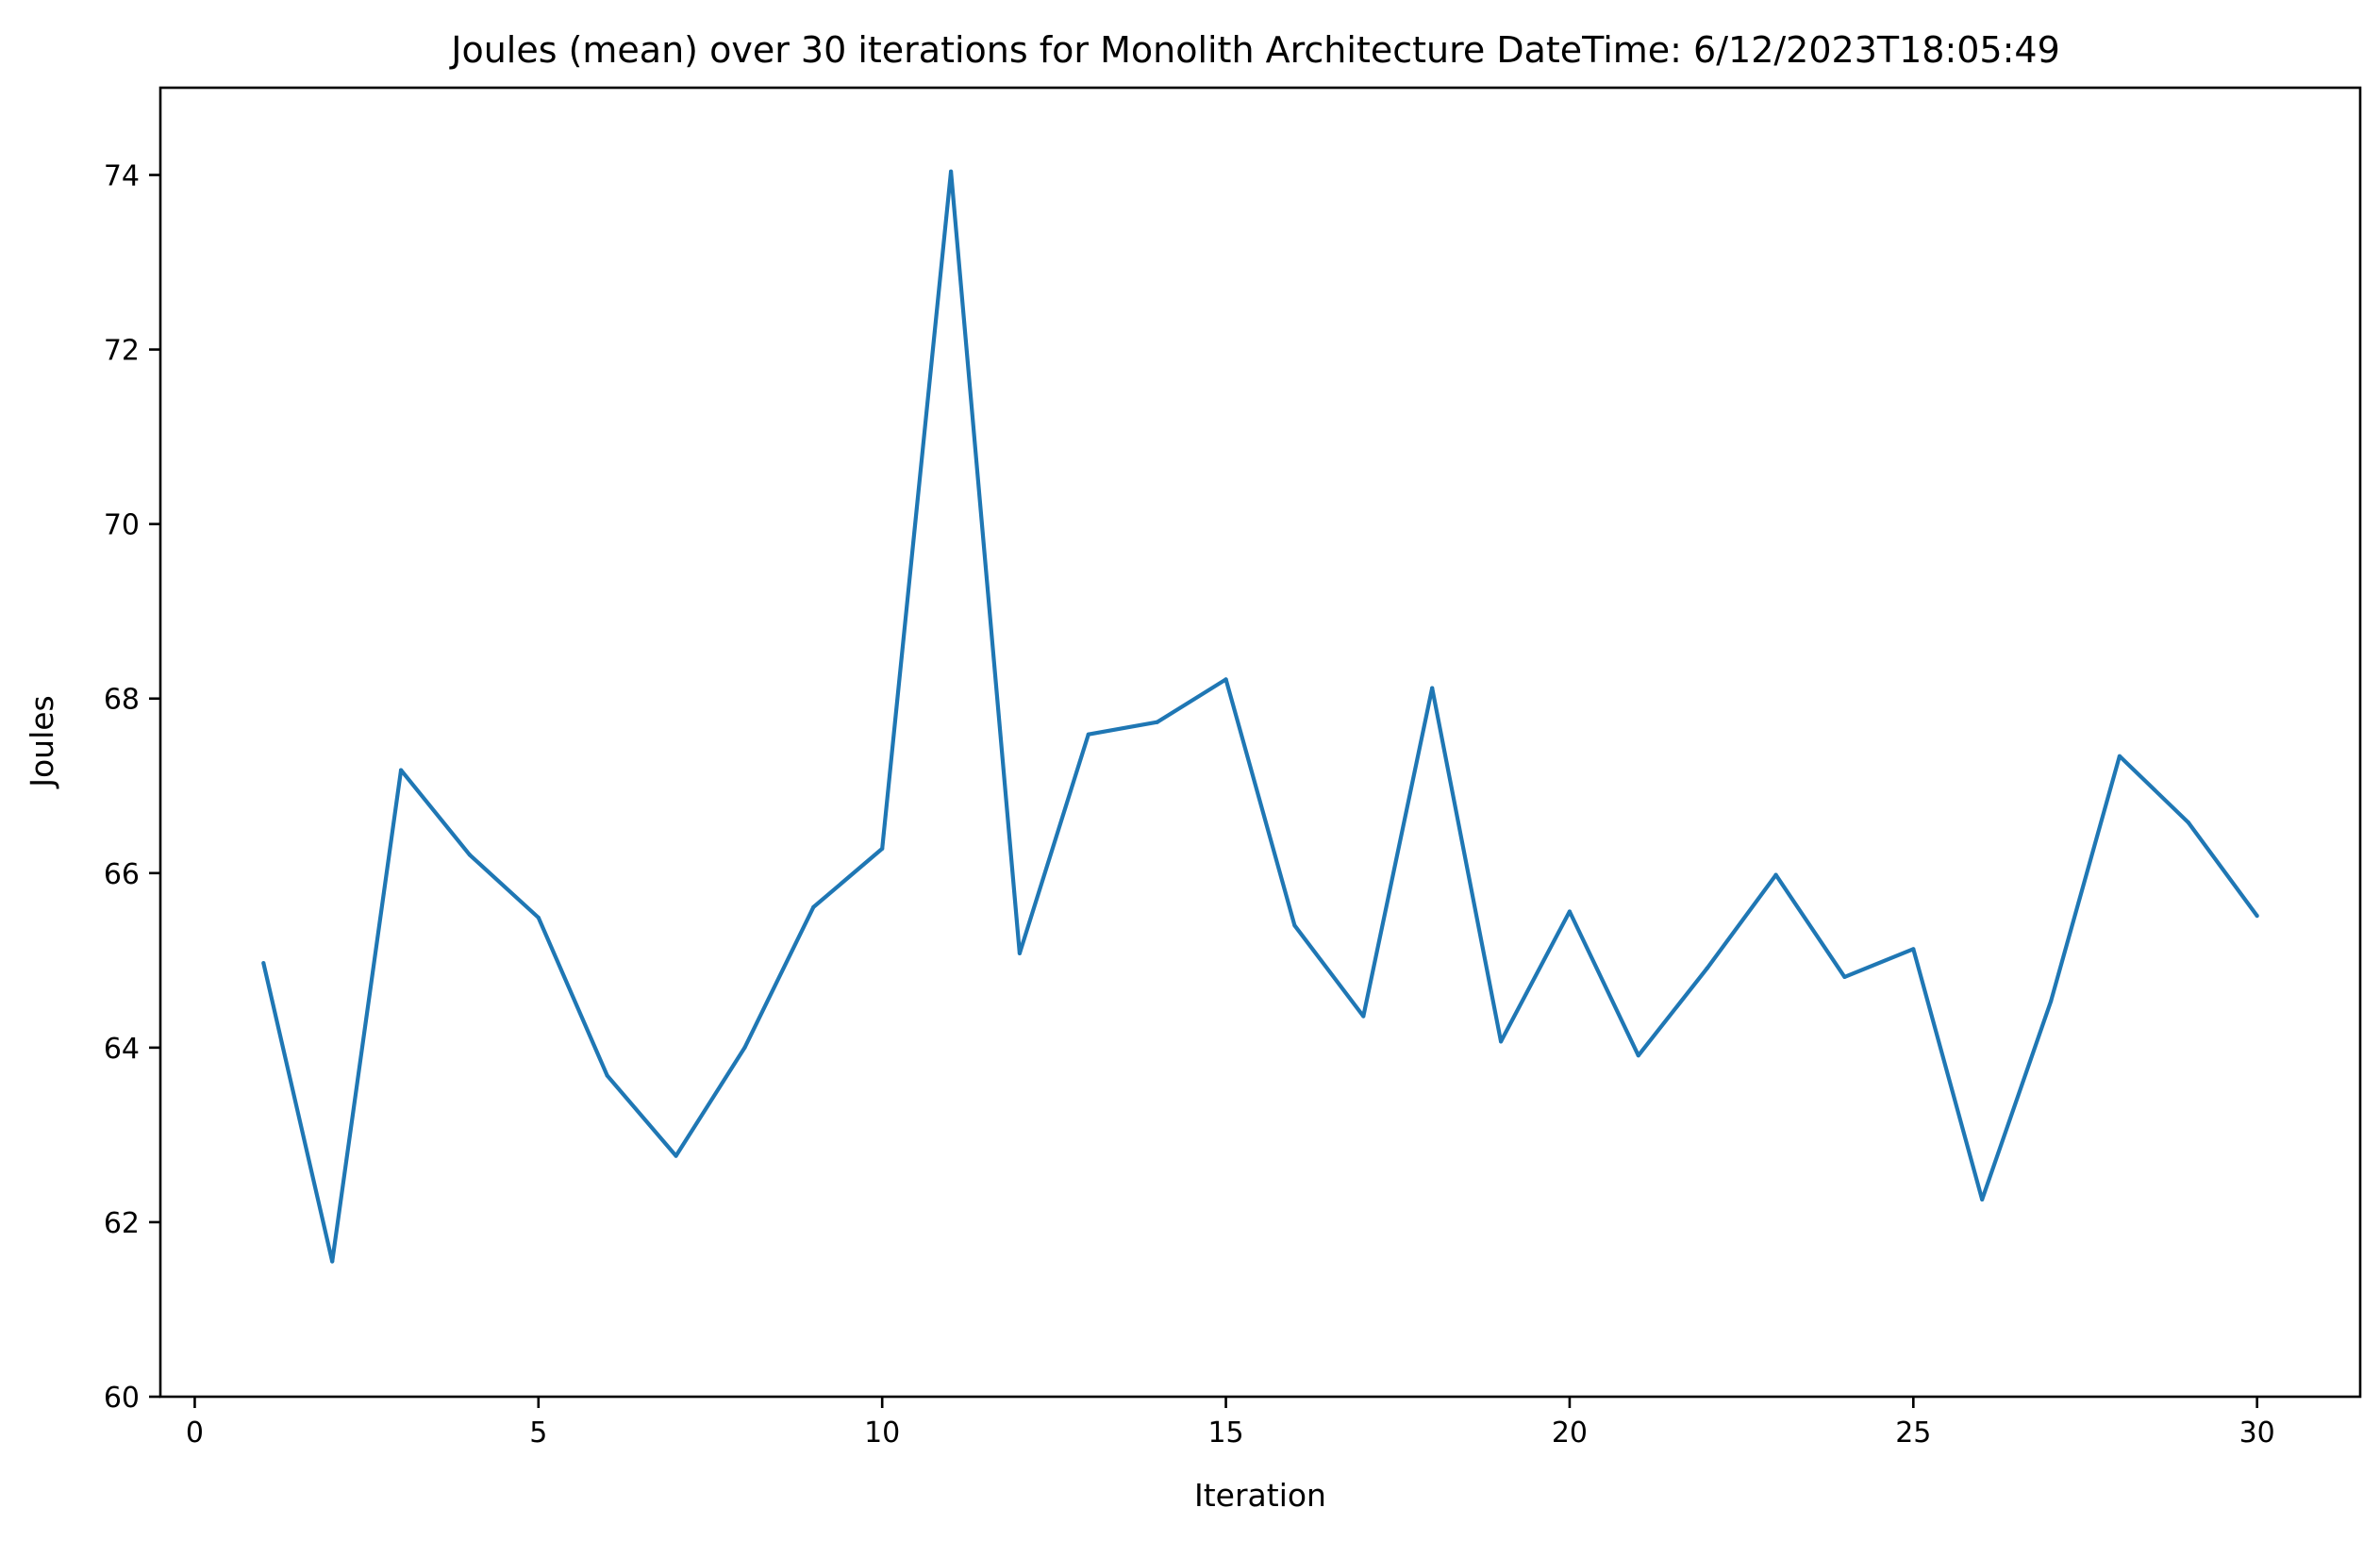 This screenshot has width=2380, height=1541. What do you see at coordinates (882, 1433) in the screenshot?
I see `x-tick-label: 10` at bounding box center [882, 1433].